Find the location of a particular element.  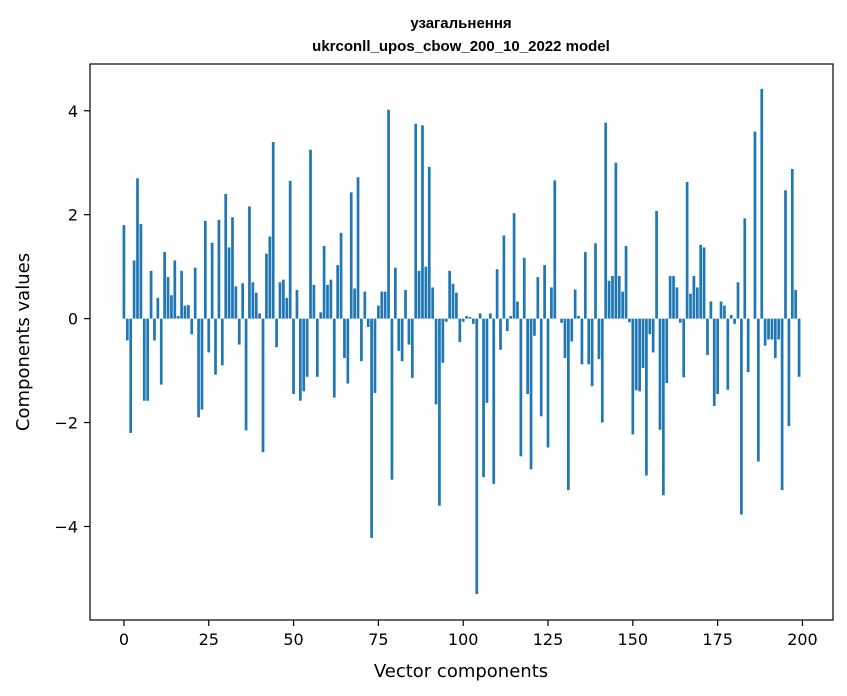

y-tick-label: 0 is located at coordinates (73, 319).